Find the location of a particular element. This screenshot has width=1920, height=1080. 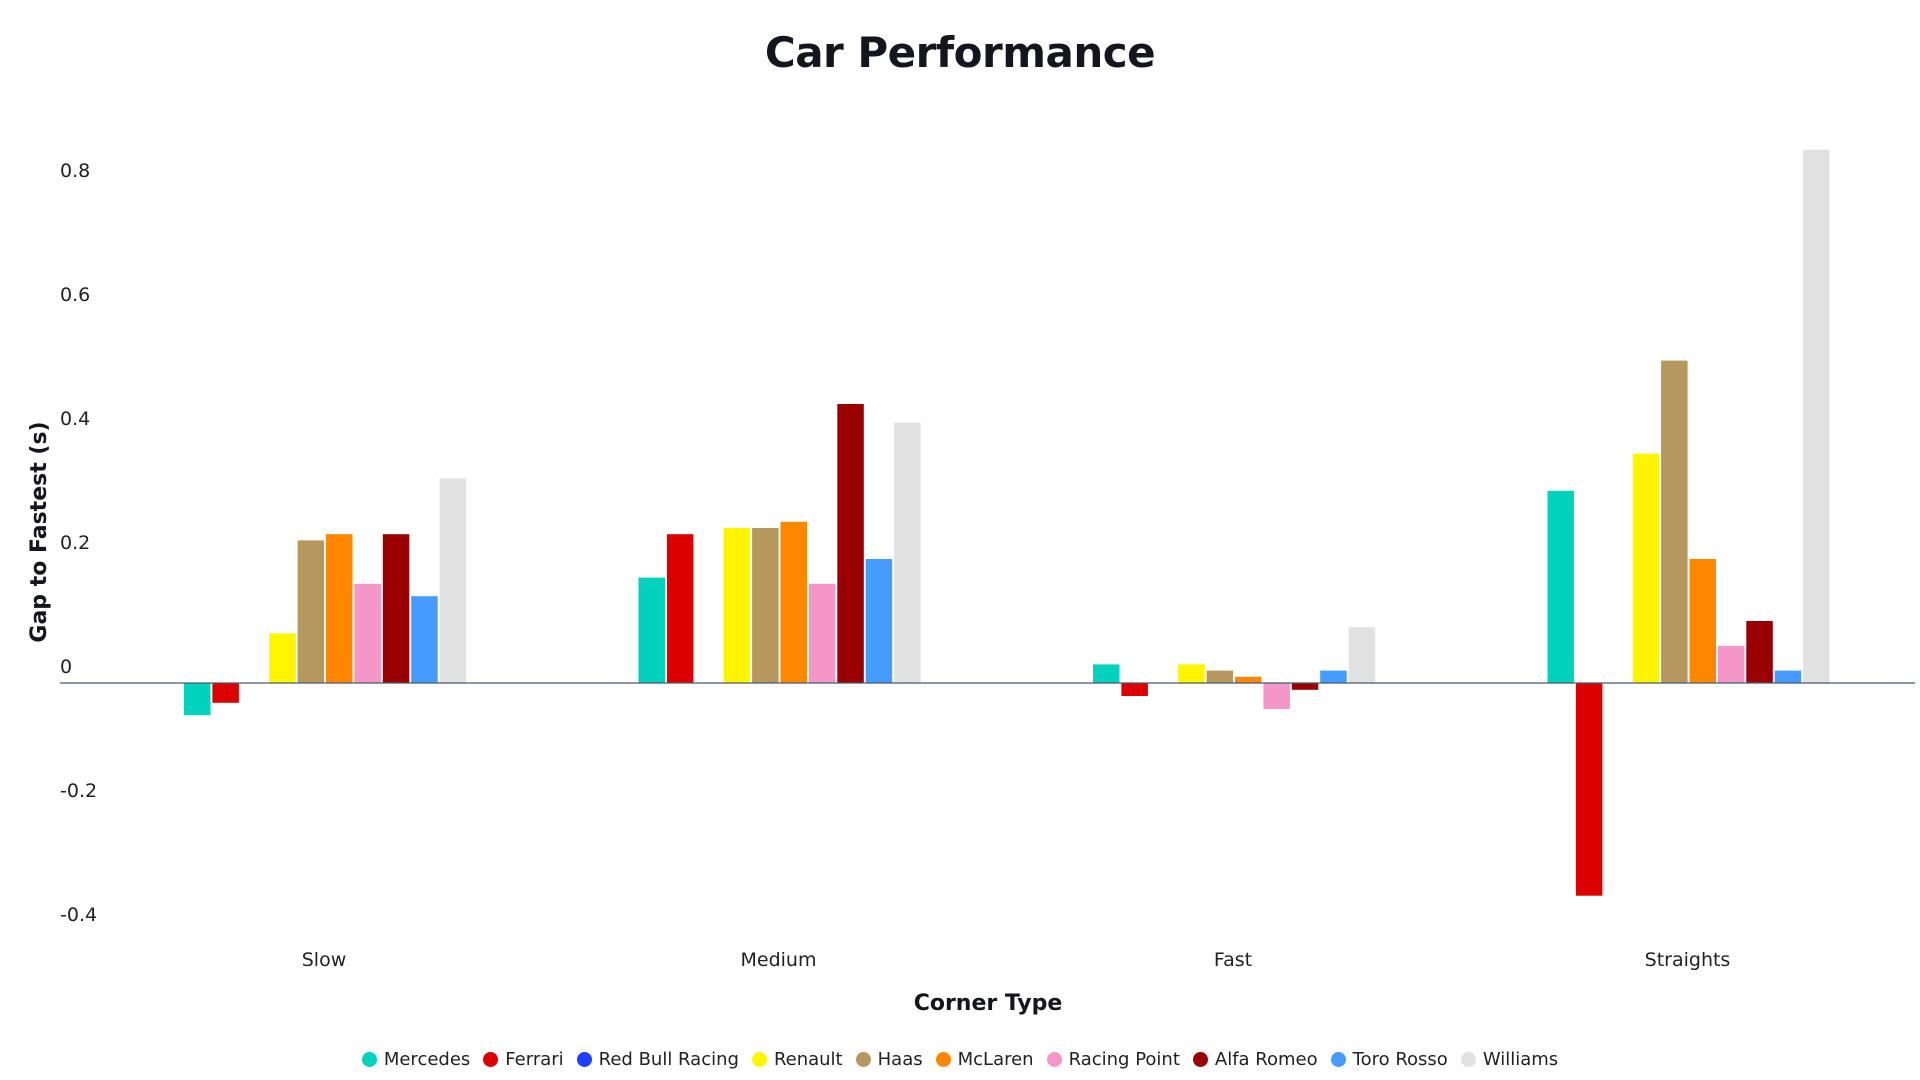

bar-haas-straights is located at coordinates (1674, 521).